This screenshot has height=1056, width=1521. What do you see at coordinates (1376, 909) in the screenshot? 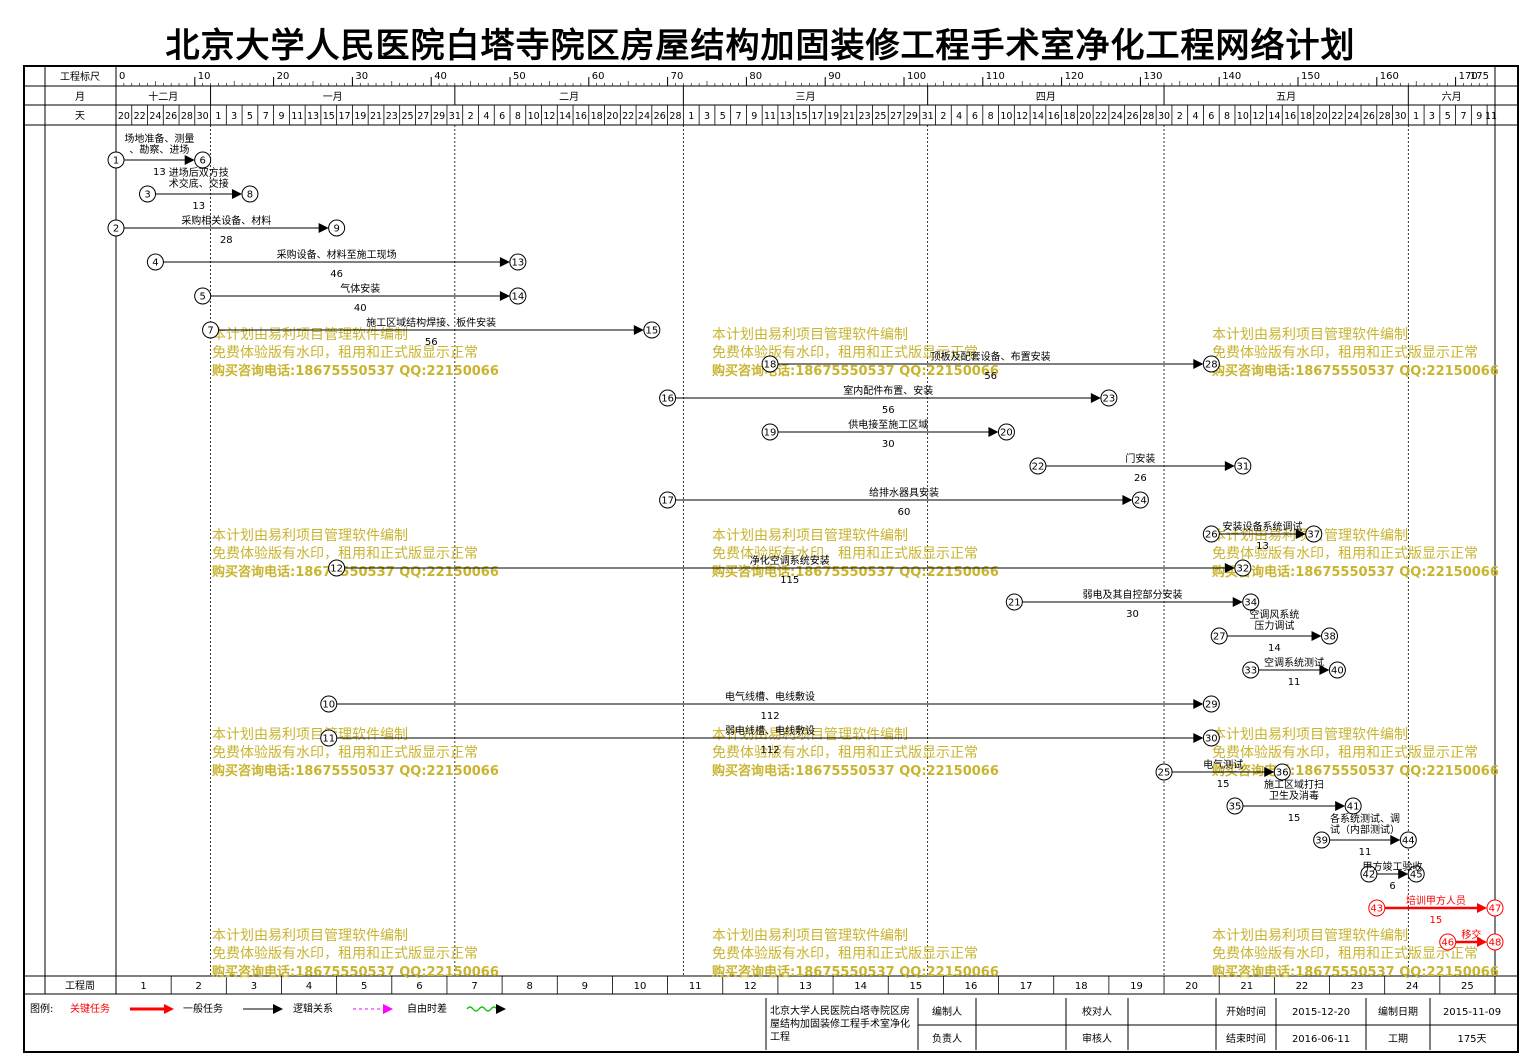
I see `task-node-number: 43` at bounding box center [1376, 909].